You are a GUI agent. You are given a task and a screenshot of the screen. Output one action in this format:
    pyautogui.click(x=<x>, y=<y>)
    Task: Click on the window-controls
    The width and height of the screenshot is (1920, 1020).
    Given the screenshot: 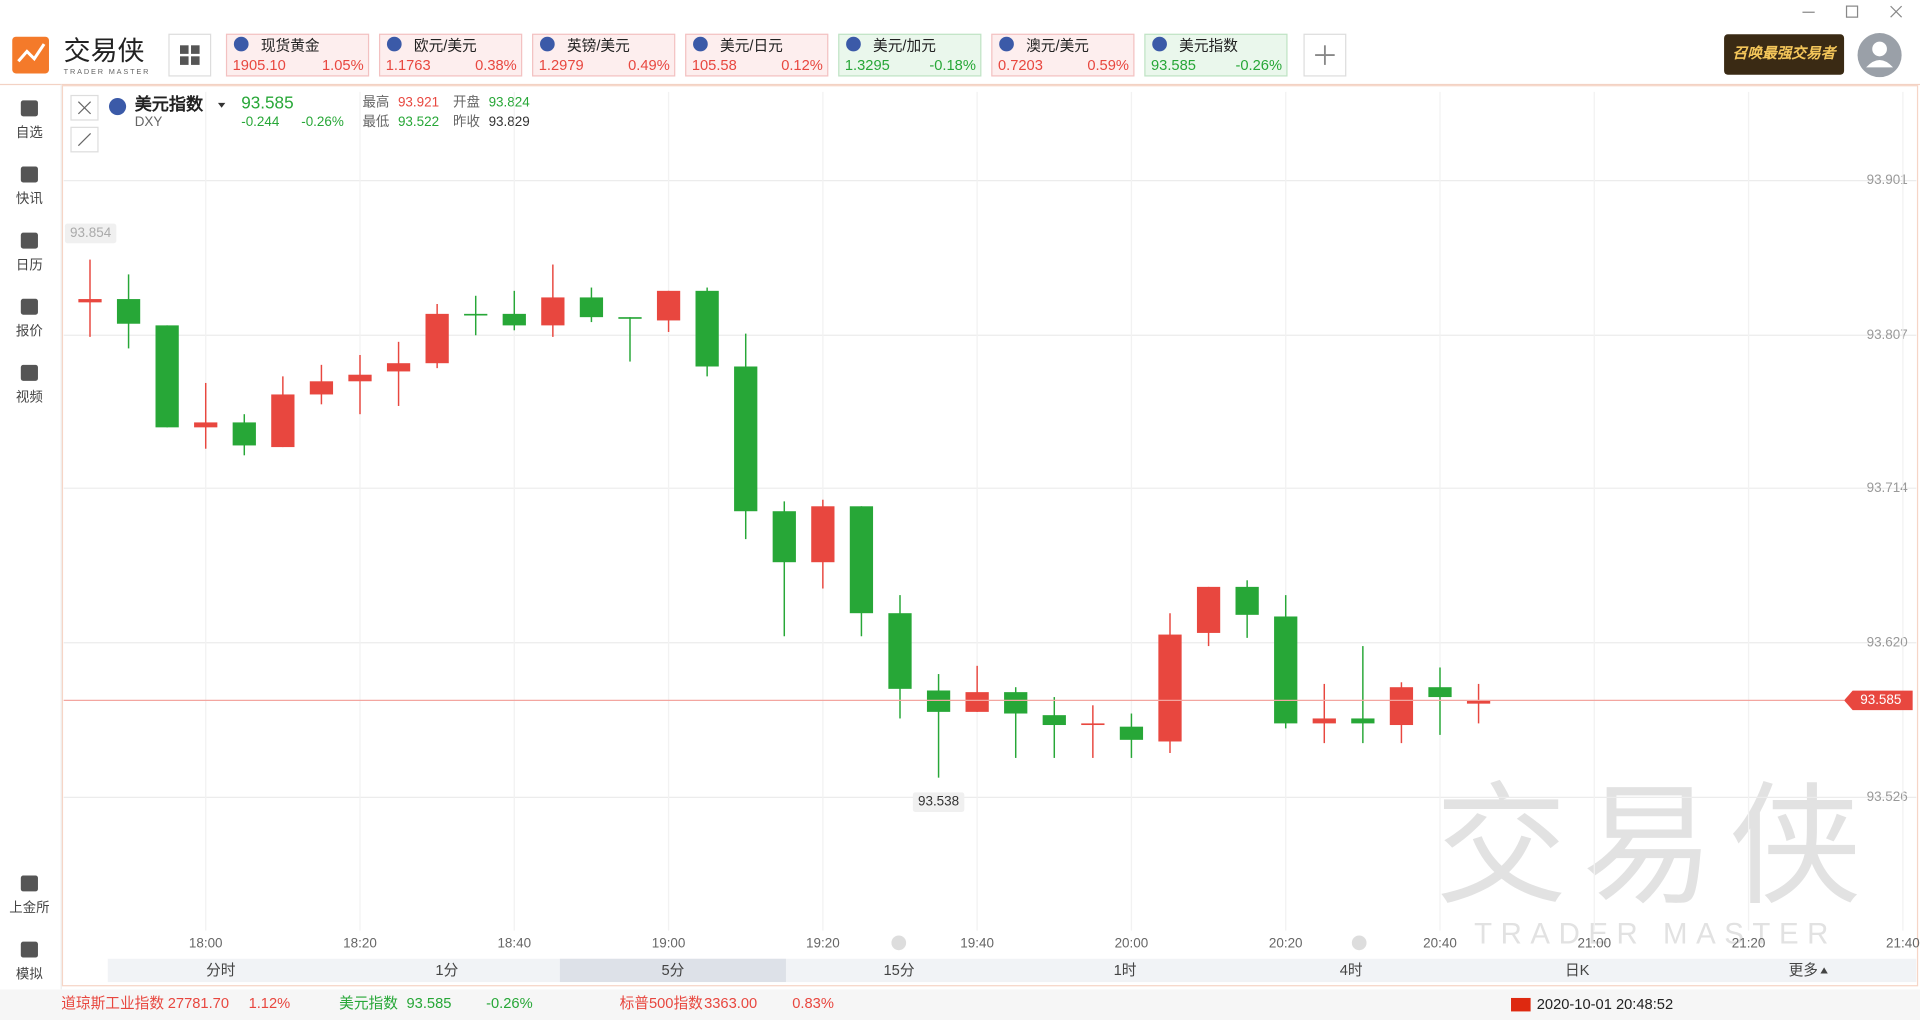 What is the action you would take?
    pyautogui.click(x=1852, y=11)
    